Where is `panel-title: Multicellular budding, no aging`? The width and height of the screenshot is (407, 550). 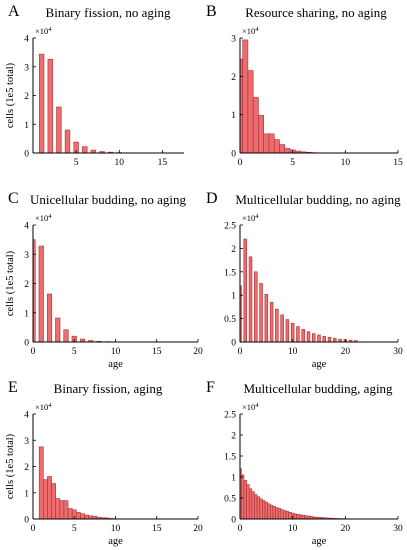 panel-title: Multicellular budding, no aging is located at coordinates (318, 199).